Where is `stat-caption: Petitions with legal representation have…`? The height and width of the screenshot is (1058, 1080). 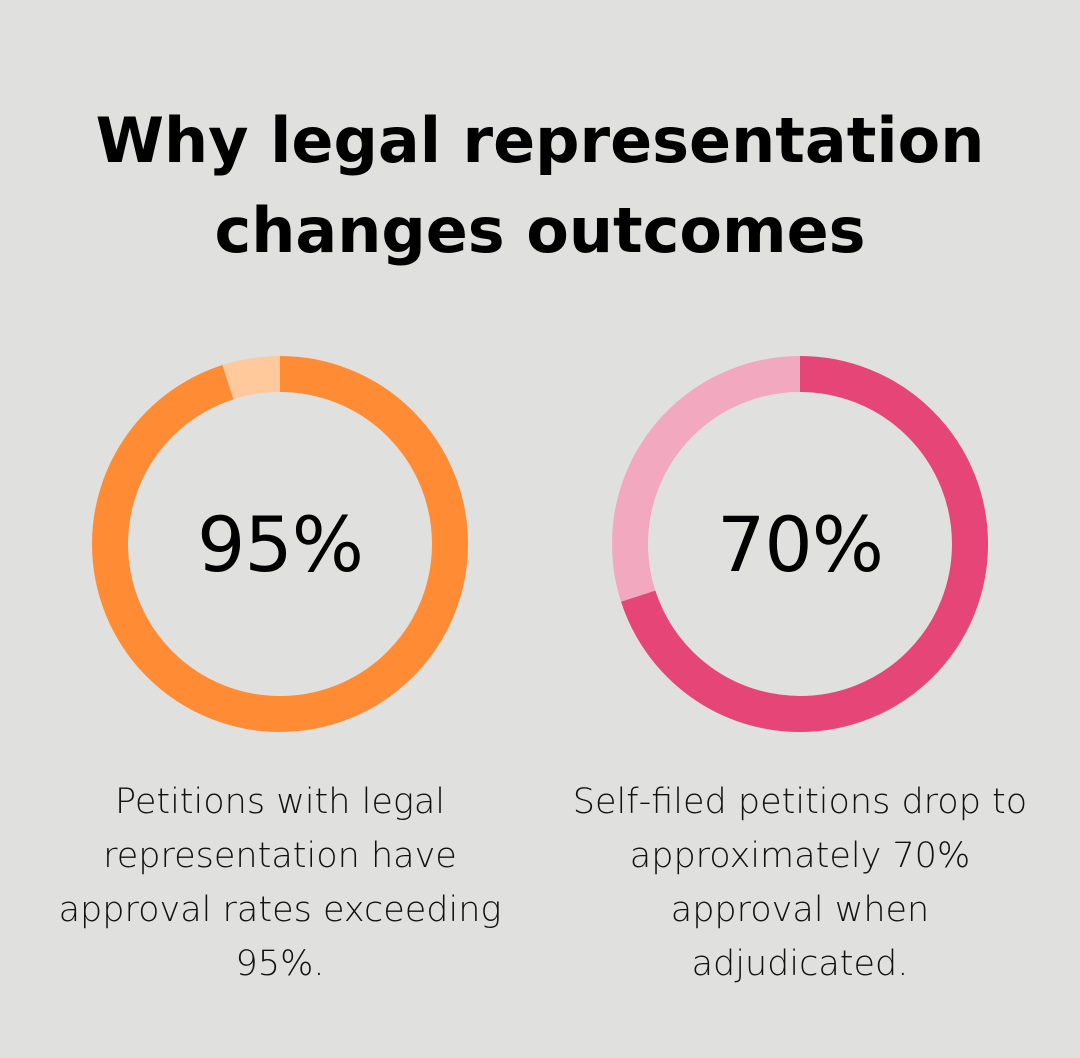
stat-caption: Petitions with legal representation have… is located at coordinates (280, 883).